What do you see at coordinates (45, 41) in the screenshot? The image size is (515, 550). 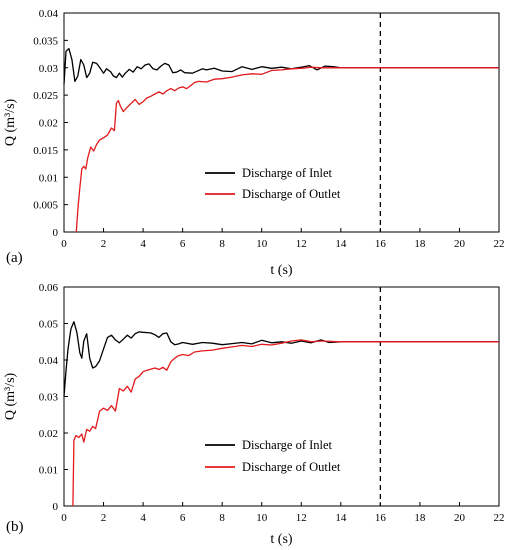 I see `y-tick-label: 0.035` at bounding box center [45, 41].